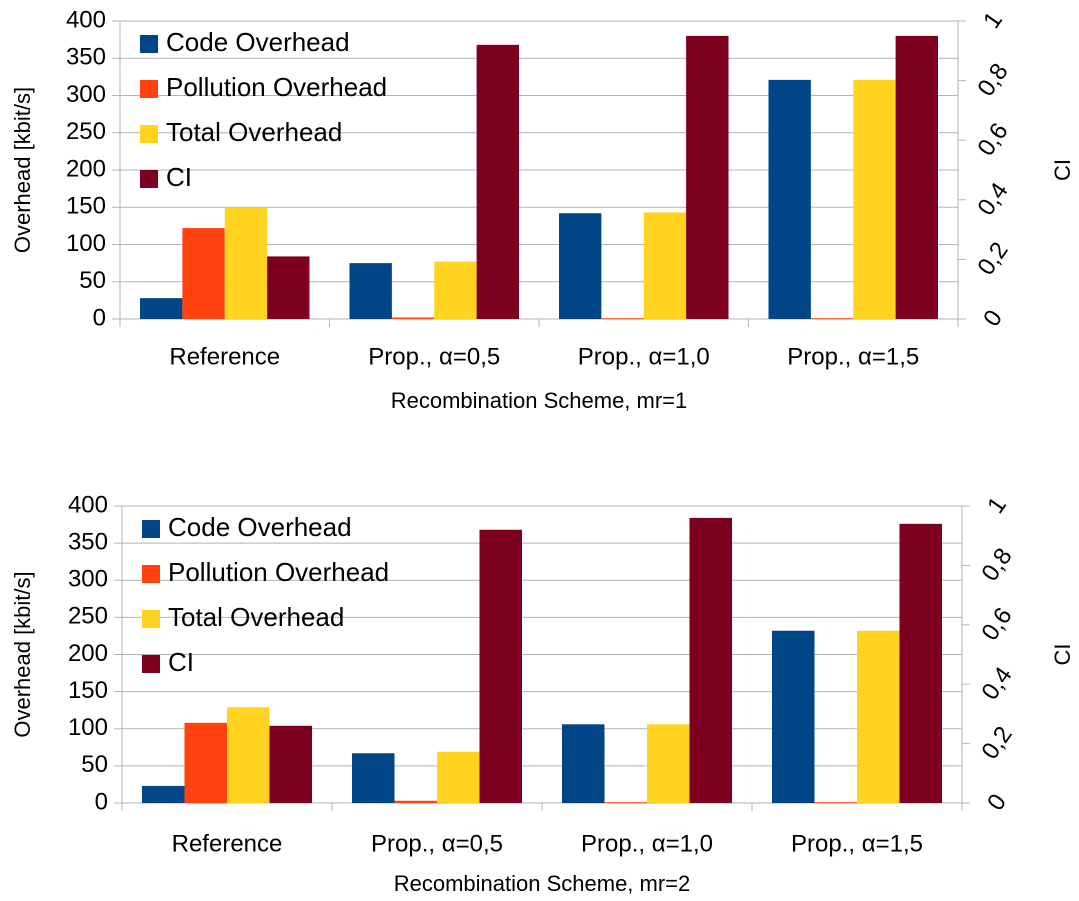 This screenshot has height=901, width=1079. Describe the element at coordinates (542, 883) in the screenshot. I see `x-axis-label: Recombination Scheme, mr=2` at that location.